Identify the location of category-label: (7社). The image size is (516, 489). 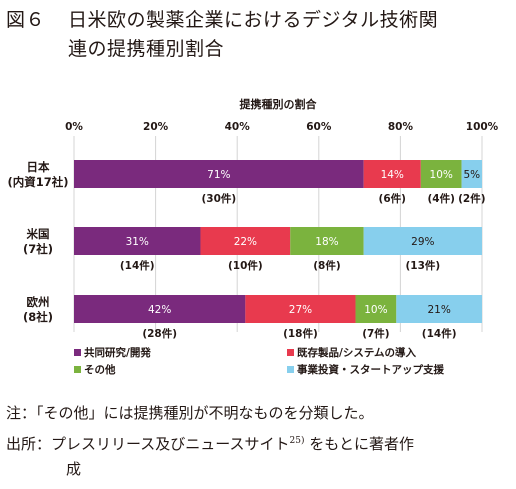
(38, 249).